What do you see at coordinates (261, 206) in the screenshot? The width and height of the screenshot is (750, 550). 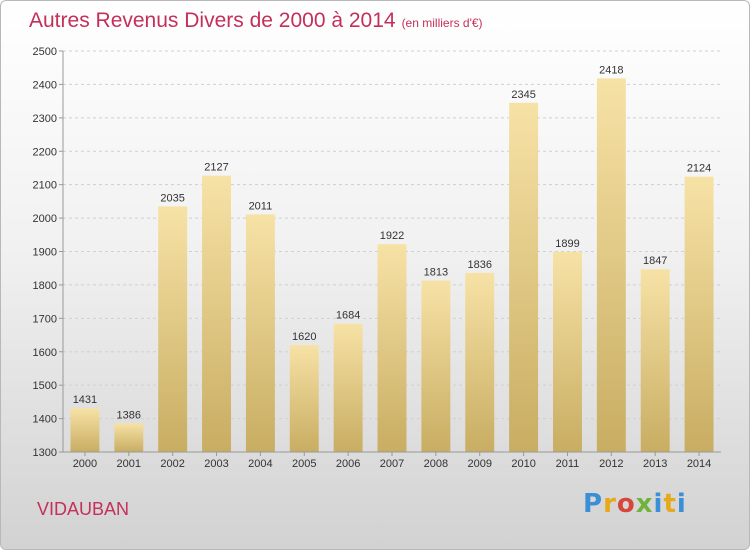 I see `data-label-2004: 2011` at bounding box center [261, 206].